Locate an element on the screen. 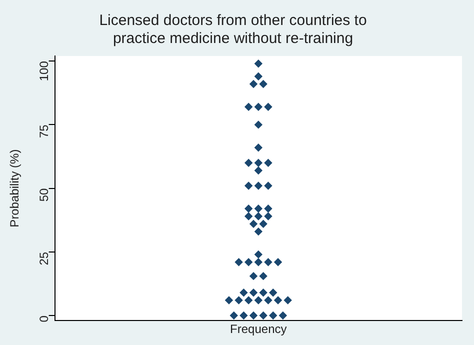 Image resolution: width=474 pixels, height=345 pixels. y-tick-label: 0 is located at coordinates (44, 318).